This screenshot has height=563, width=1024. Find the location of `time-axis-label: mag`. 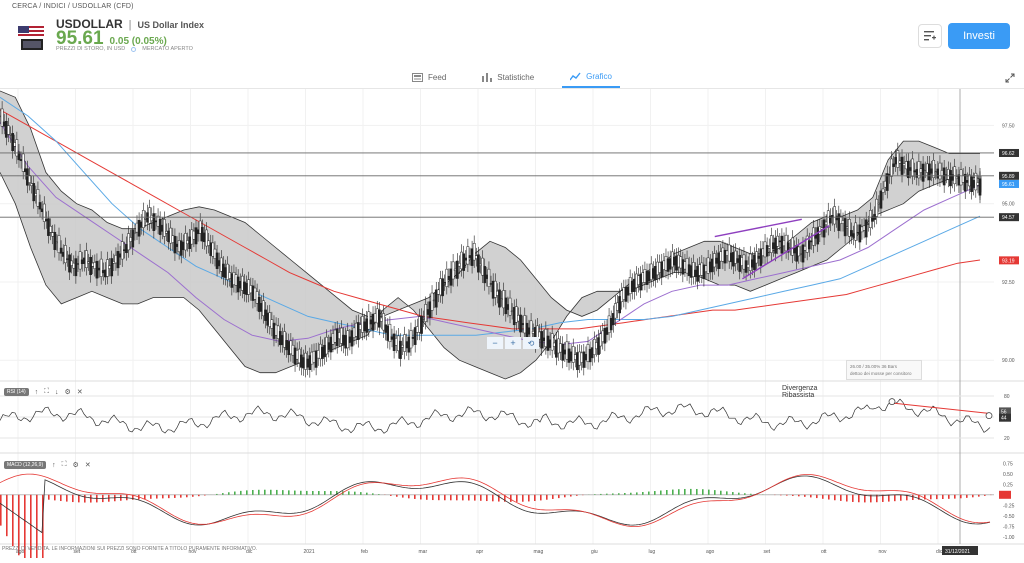

time-axis-label: mag is located at coordinates (539, 552).